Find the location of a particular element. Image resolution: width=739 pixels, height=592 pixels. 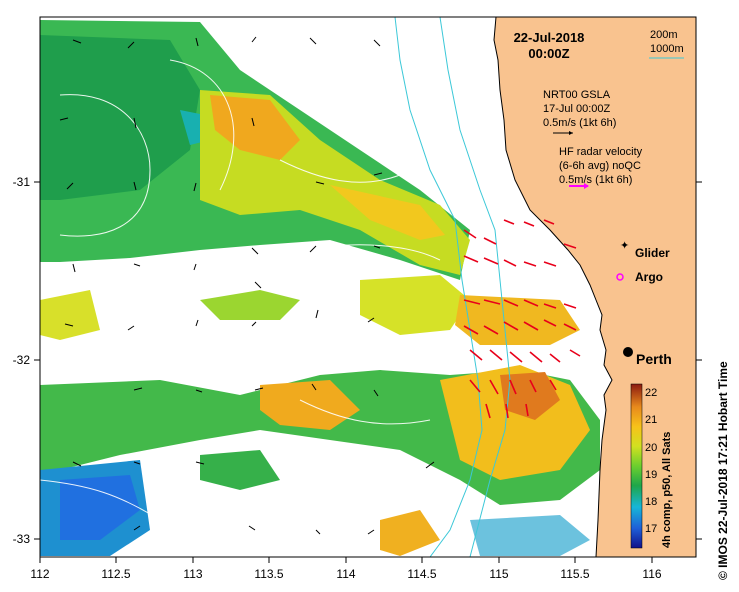

cb-tick-19: 19 is located at coordinates (651, 475).